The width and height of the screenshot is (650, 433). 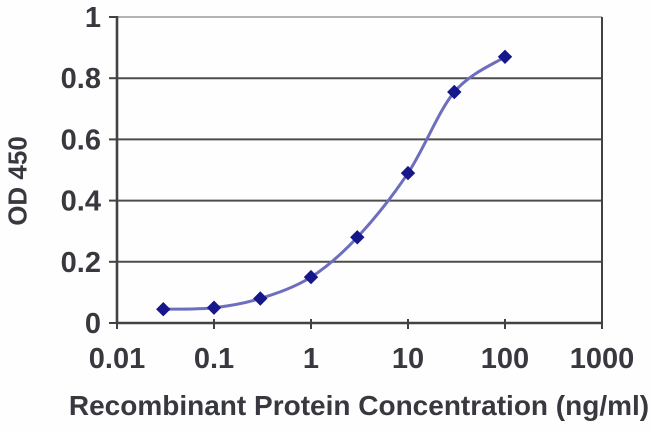 What do you see at coordinates (81, 202) in the screenshot?
I see `y-tick-label: 0.4` at bounding box center [81, 202].